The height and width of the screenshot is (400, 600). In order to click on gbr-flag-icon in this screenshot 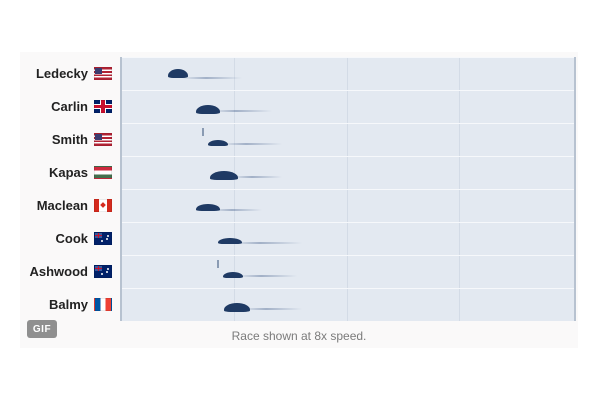, I will do `click(103, 106)`.